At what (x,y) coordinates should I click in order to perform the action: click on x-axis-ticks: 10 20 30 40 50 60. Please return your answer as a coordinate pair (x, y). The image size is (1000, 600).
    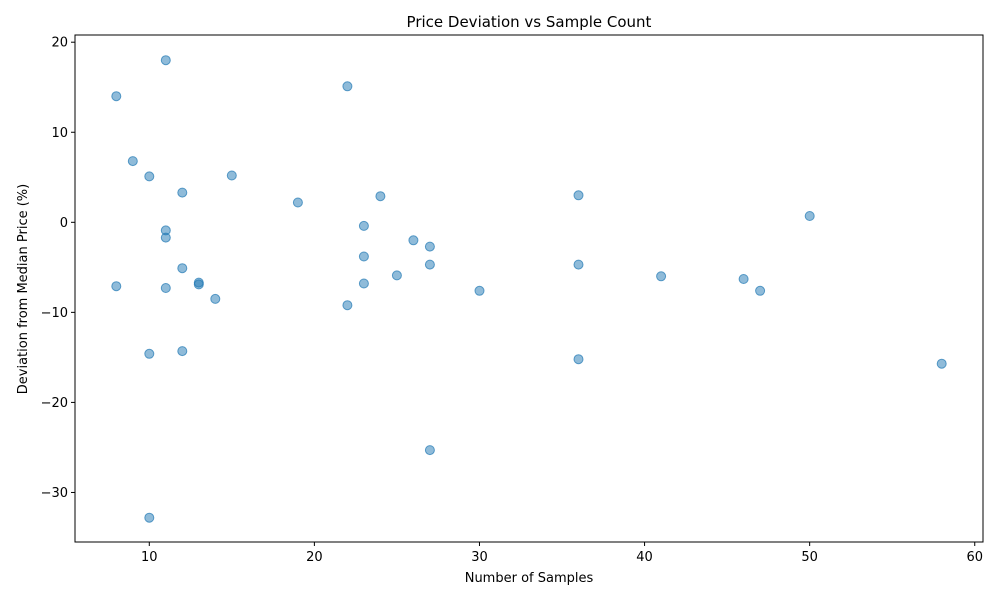
    Looking at the image, I should click on (562, 553).